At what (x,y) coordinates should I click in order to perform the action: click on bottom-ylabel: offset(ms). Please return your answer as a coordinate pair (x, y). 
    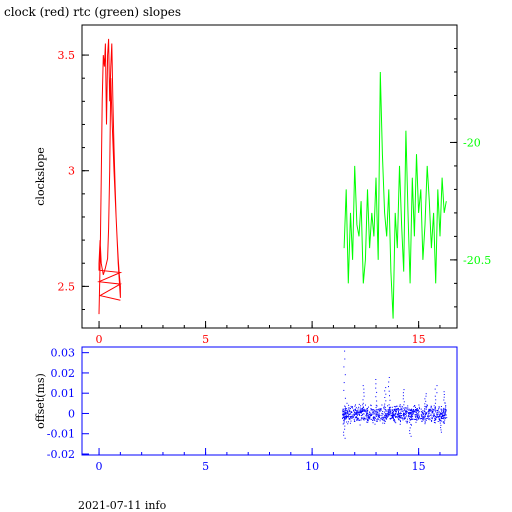
    Looking at the image, I should click on (40, 401).